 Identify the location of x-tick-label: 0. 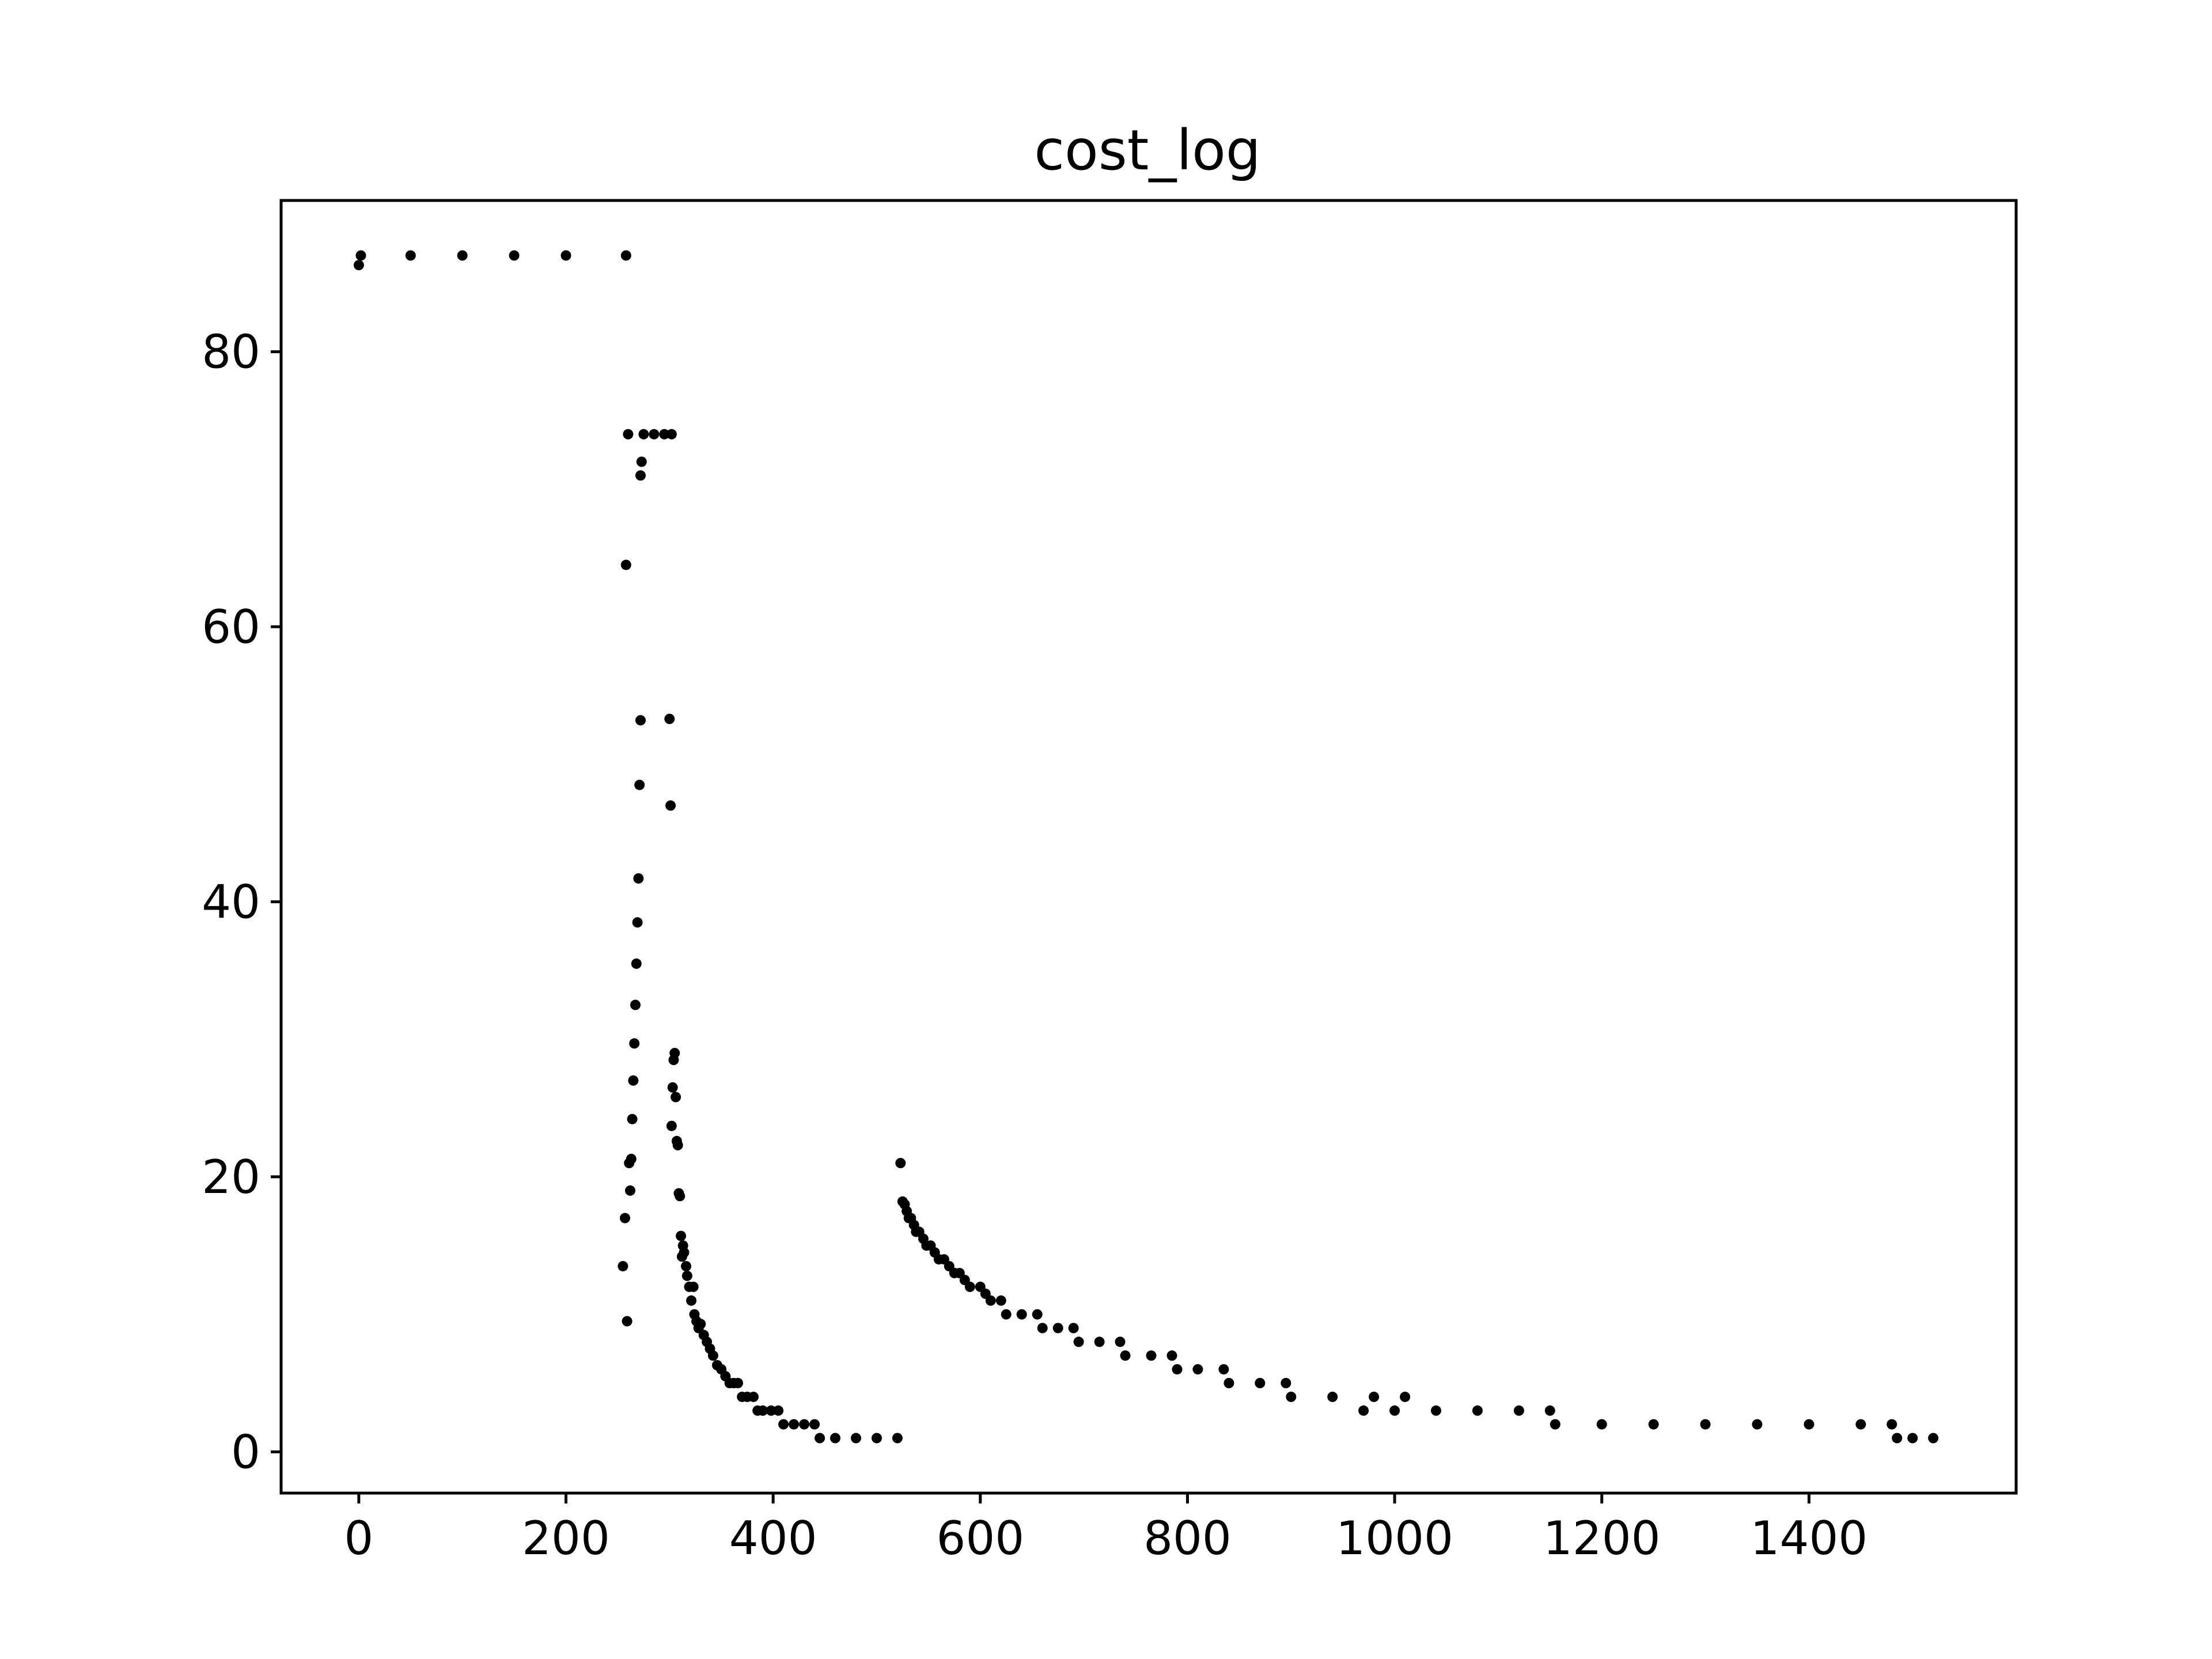
(358, 1538).